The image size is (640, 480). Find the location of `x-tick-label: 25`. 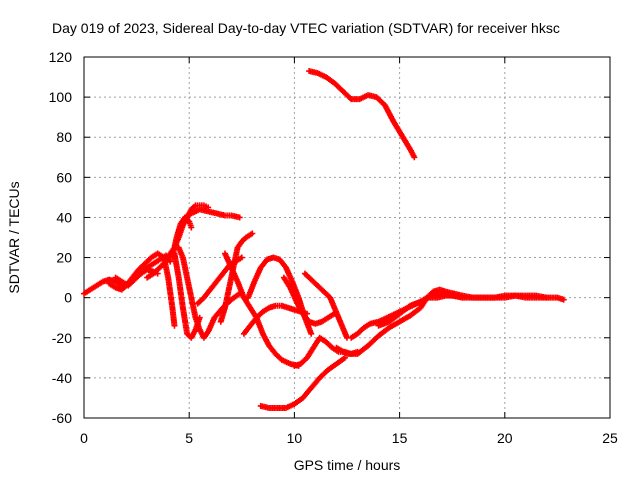

x-tick-label: 25 is located at coordinates (610, 438).